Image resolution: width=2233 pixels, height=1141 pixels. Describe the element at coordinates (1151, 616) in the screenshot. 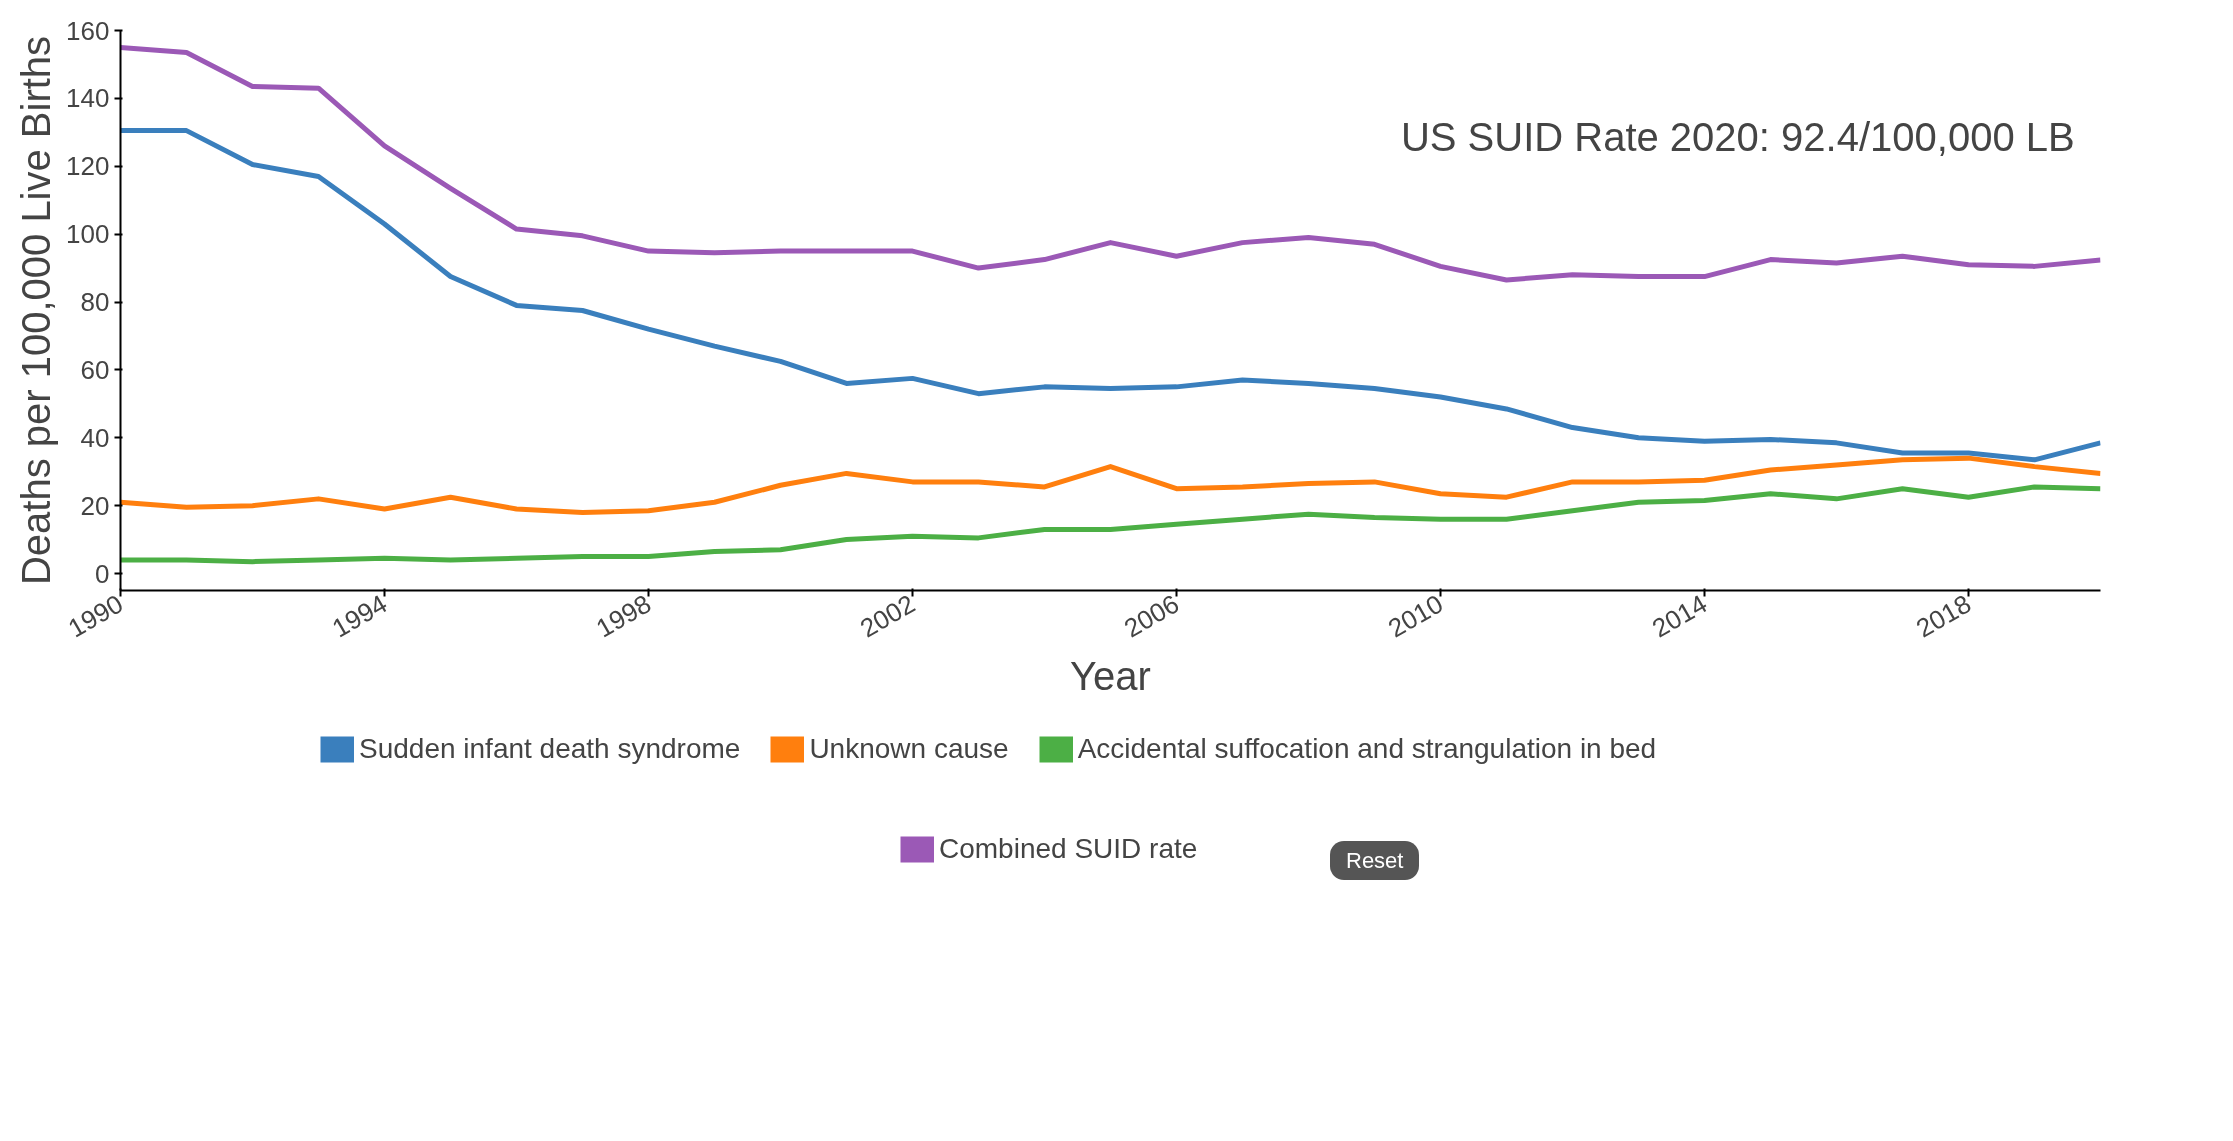

I see `x-tick-label: 2006` at that location.